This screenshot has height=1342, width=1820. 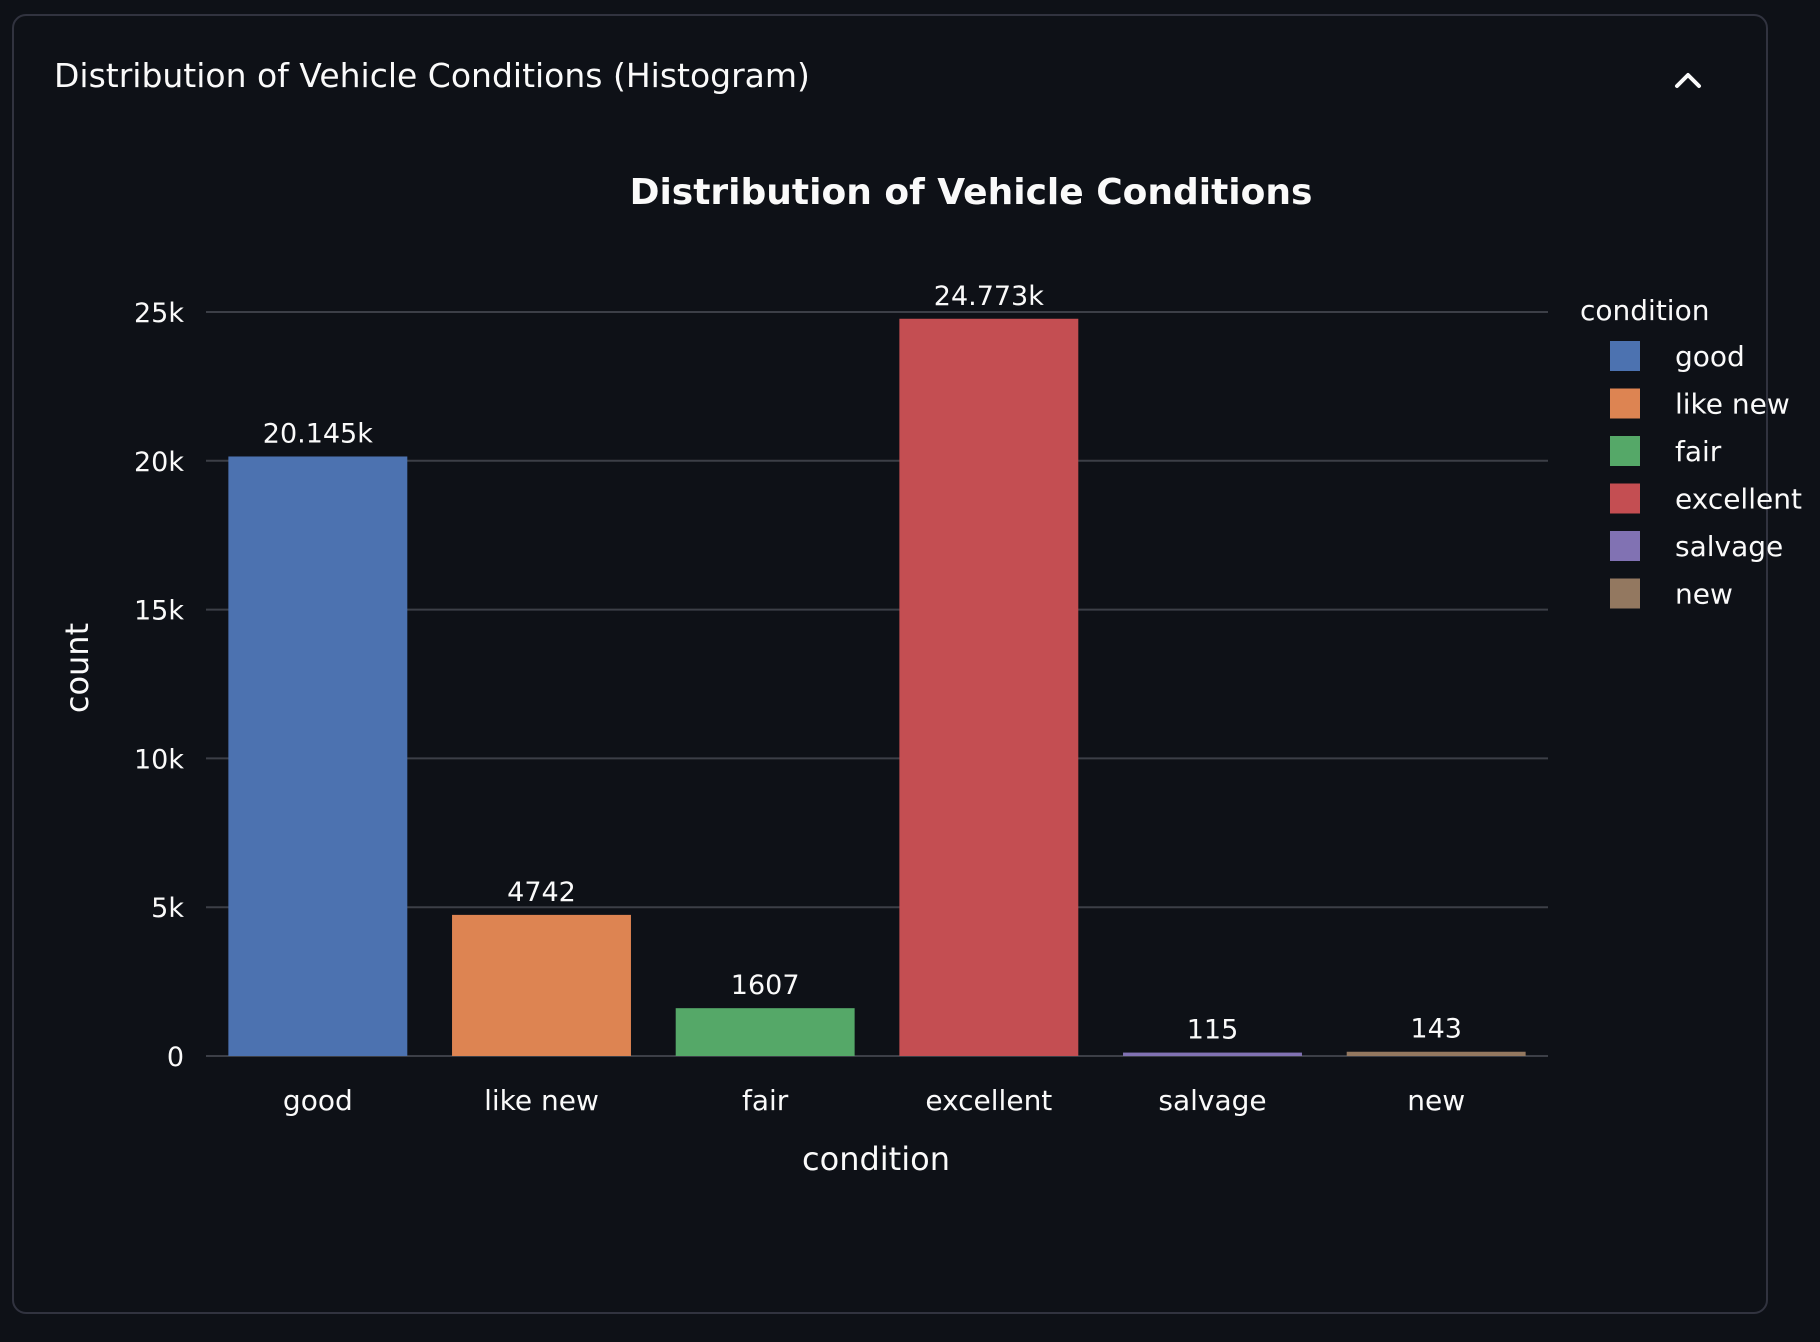 What do you see at coordinates (1710, 356) in the screenshot?
I see `legend-item-label: good` at bounding box center [1710, 356].